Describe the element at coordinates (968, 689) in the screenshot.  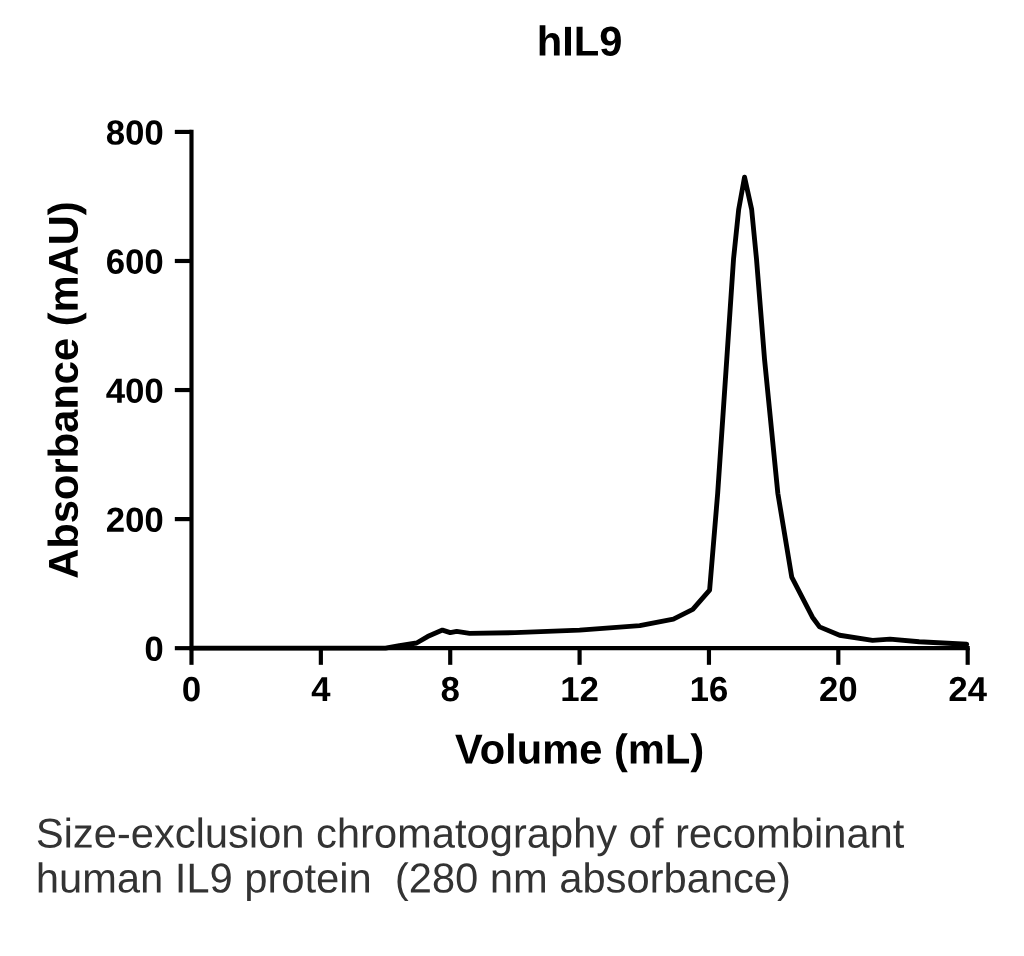
I see `x-tick-label: 24` at that location.